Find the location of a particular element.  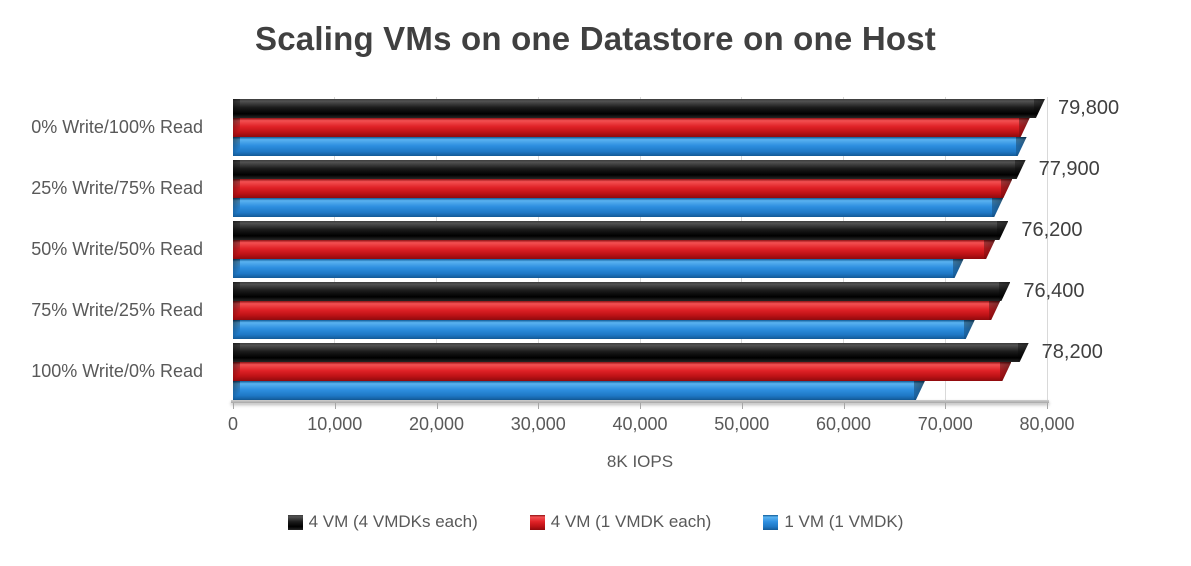

x-axis-title: 8K IOPS is located at coordinates (640, 461).